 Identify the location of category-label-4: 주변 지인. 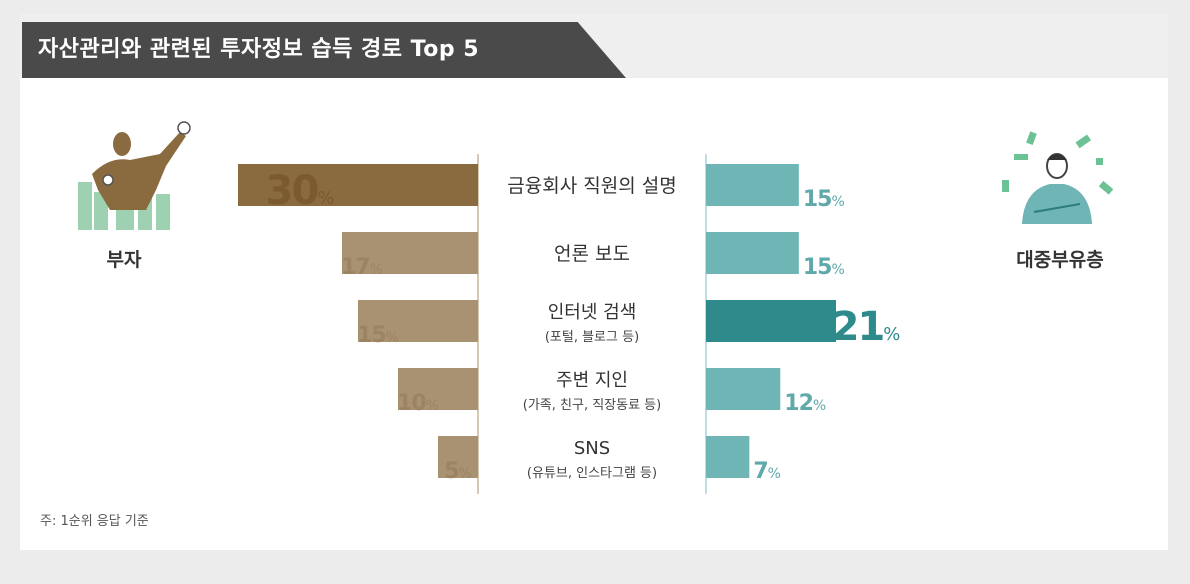
(592, 380).